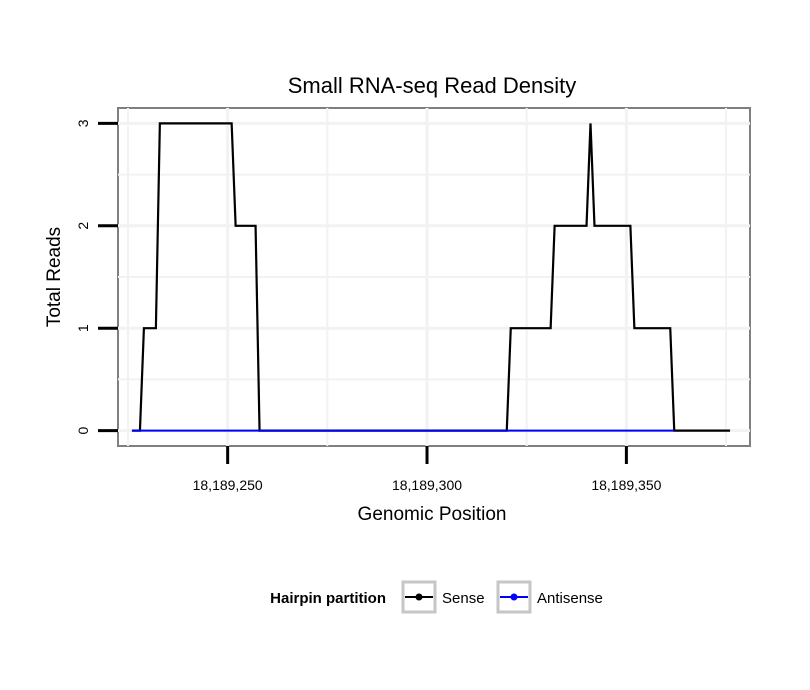  What do you see at coordinates (626, 485) in the screenshot?
I see `x-tick-label: 18,189,350` at bounding box center [626, 485].